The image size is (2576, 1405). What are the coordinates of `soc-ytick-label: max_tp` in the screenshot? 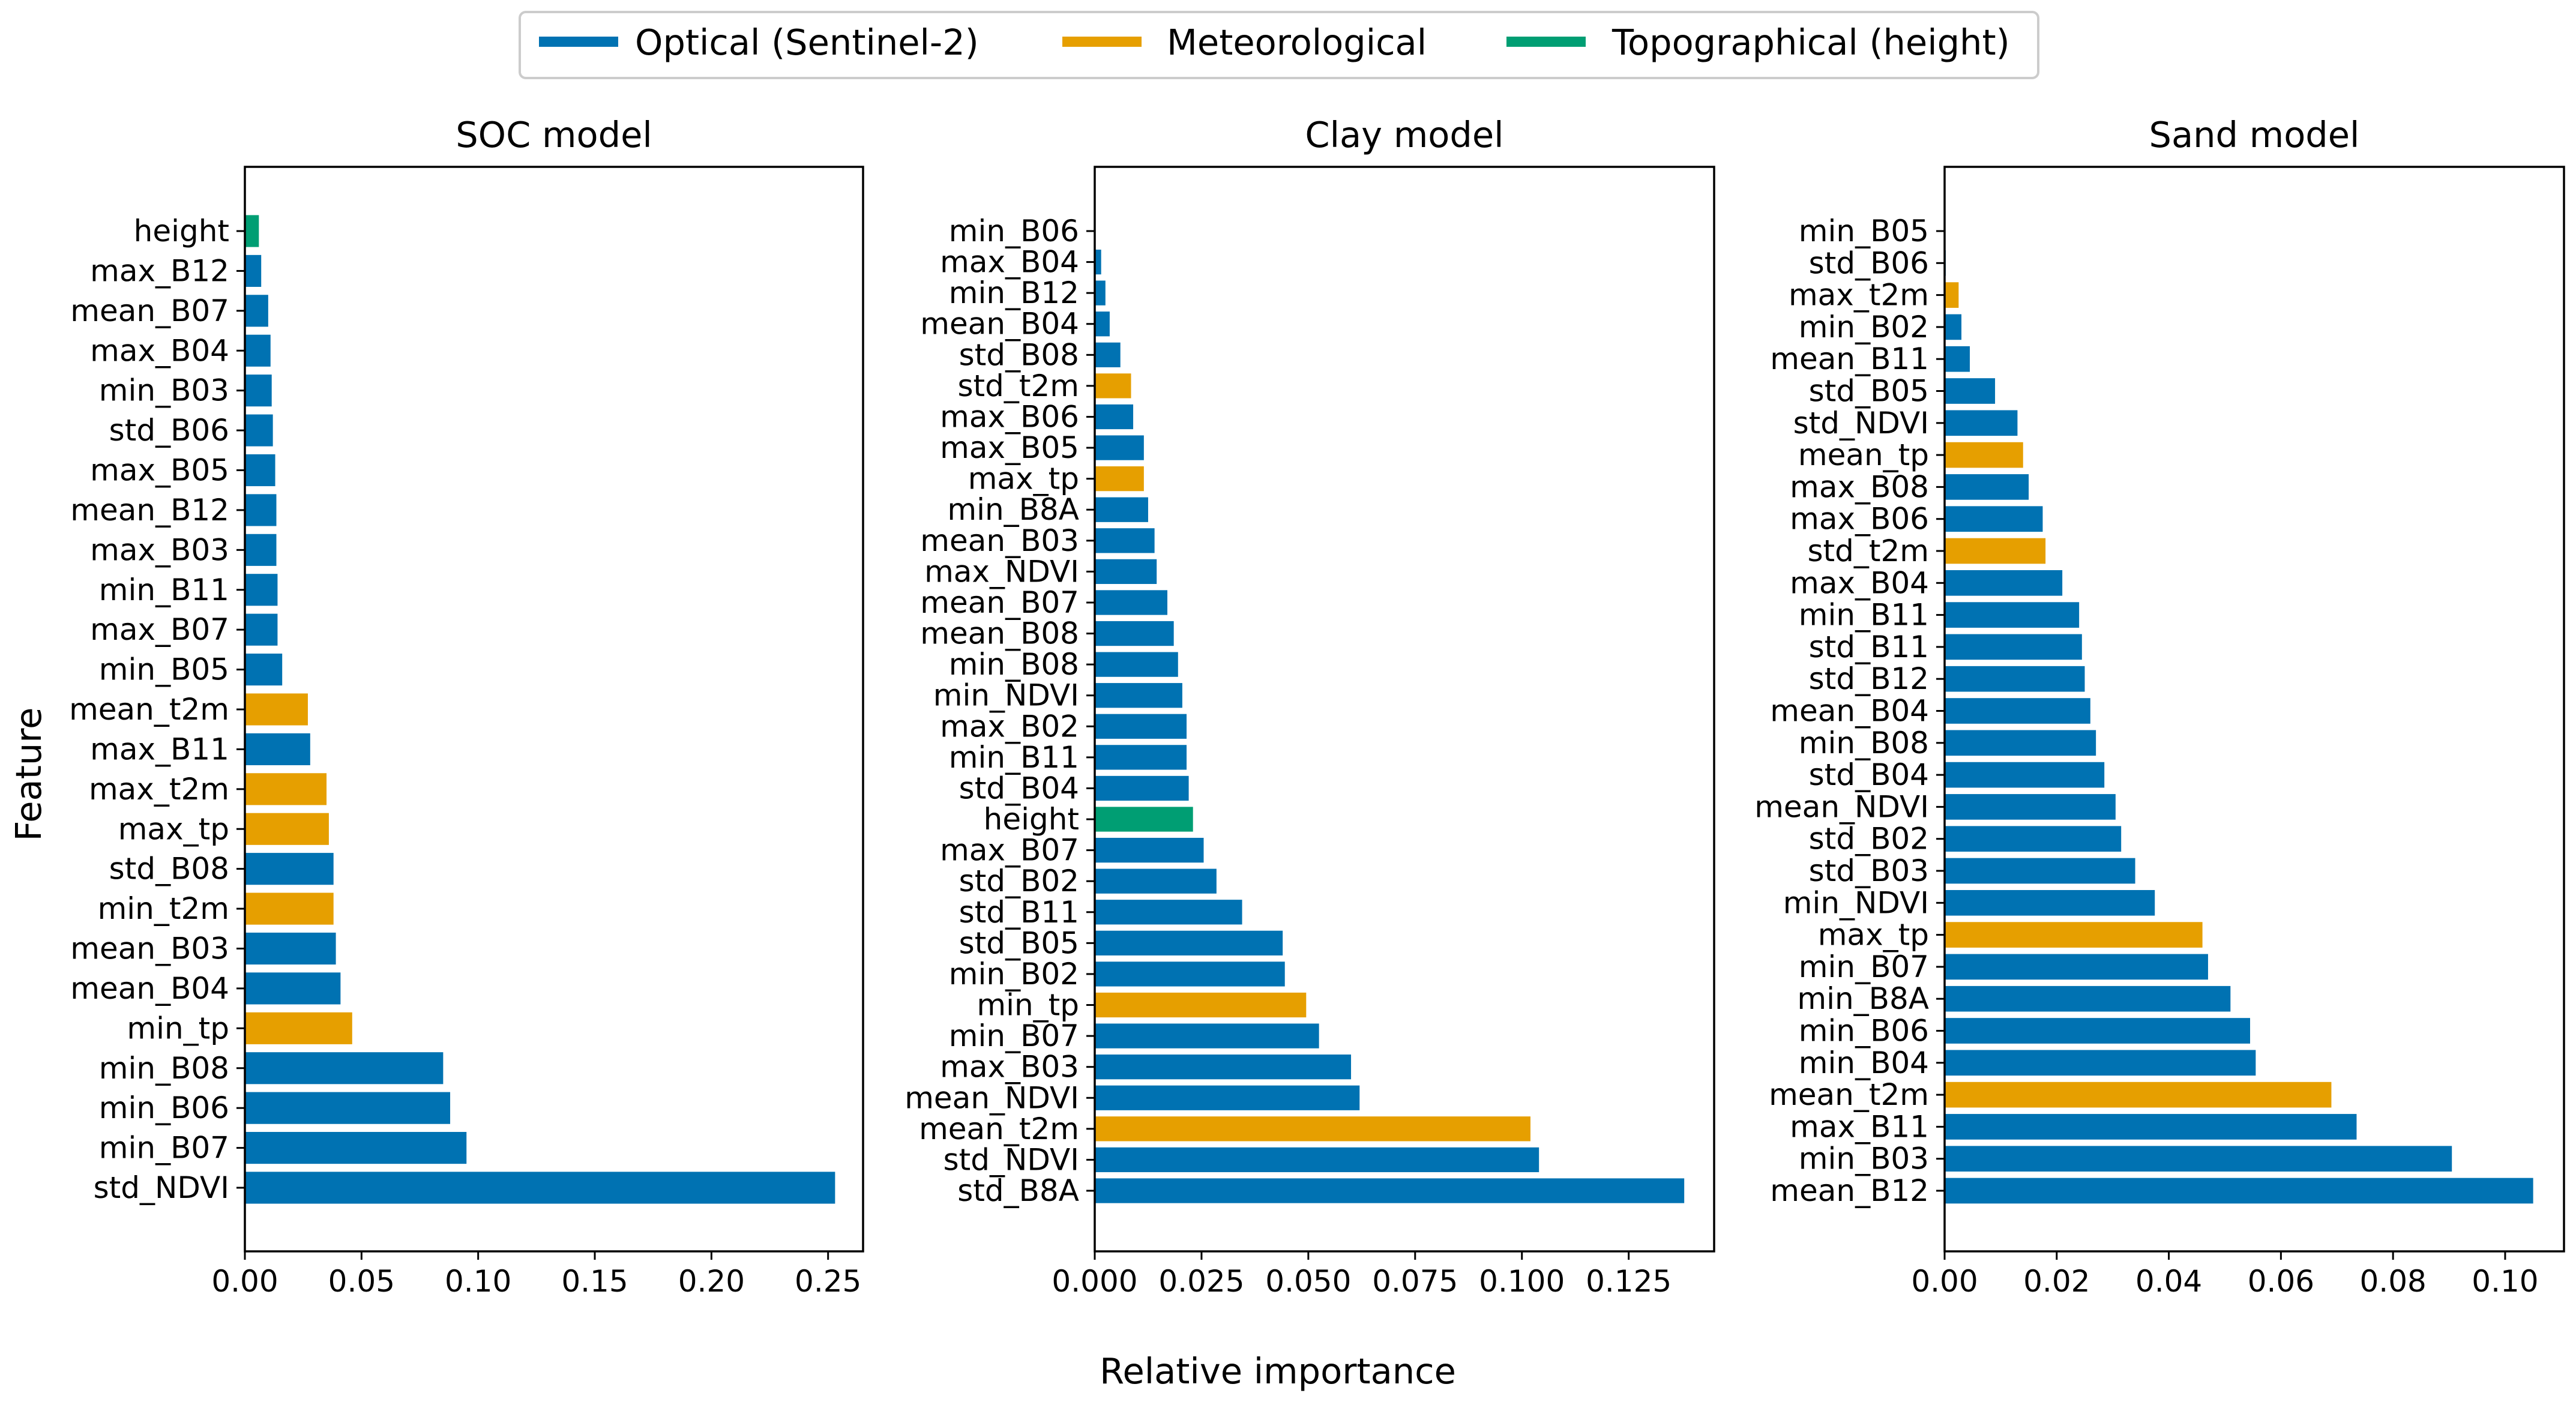 It's located at (173, 828).